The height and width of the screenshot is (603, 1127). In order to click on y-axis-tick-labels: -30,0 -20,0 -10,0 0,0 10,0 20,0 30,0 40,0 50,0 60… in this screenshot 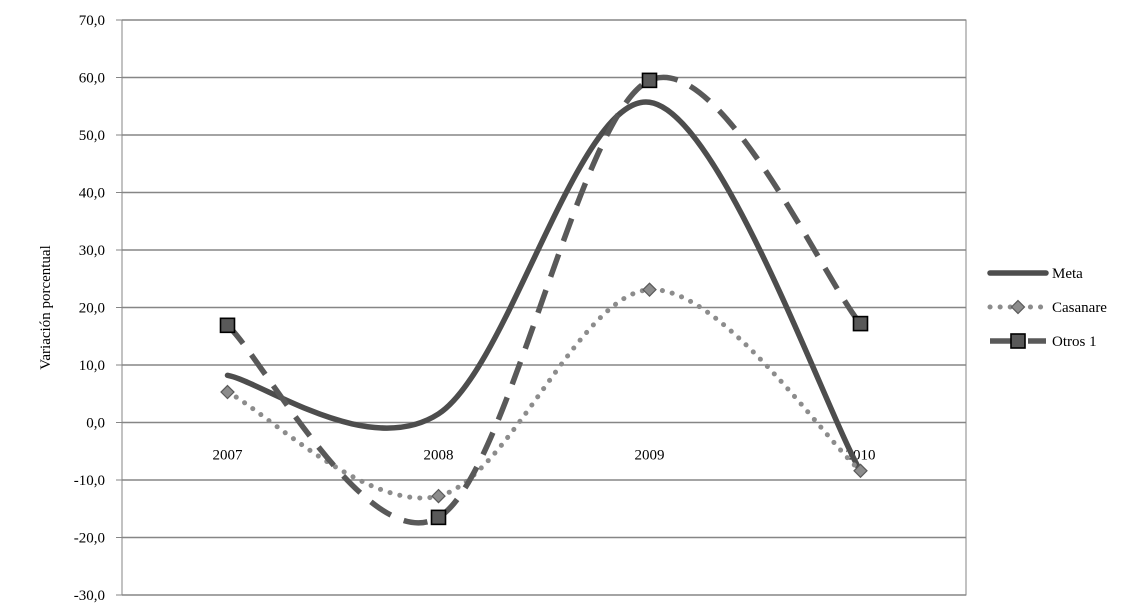, I will do `click(89, 308)`.